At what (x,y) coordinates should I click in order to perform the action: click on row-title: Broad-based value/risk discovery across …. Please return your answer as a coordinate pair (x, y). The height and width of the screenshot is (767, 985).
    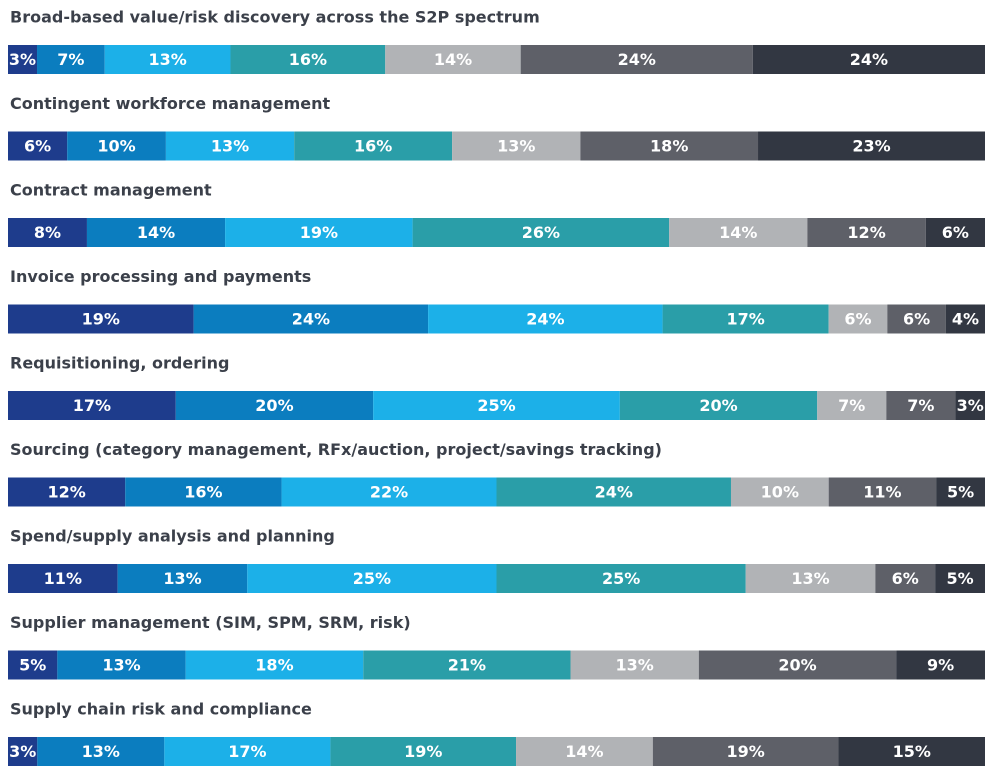
    Looking at the image, I should click on (275, 17).